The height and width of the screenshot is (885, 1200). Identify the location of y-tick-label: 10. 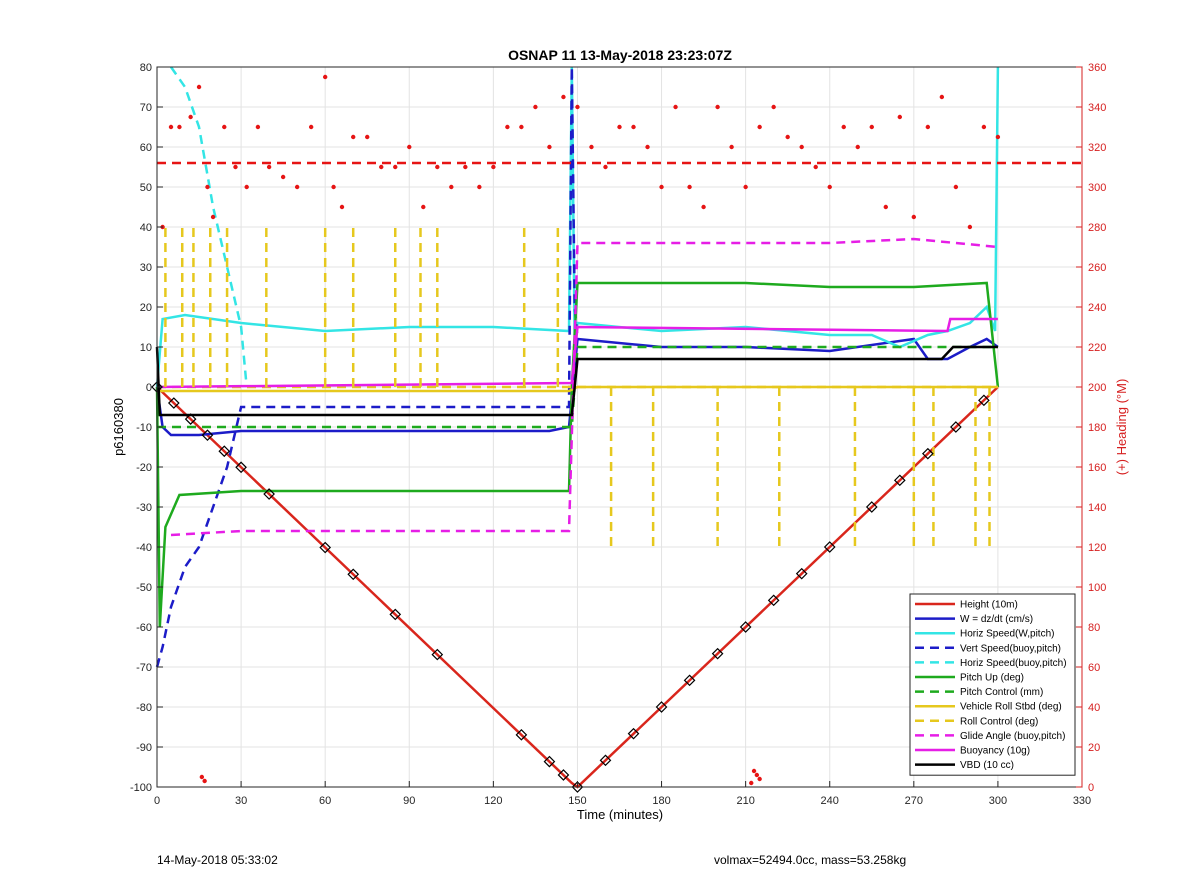
(146, 348).